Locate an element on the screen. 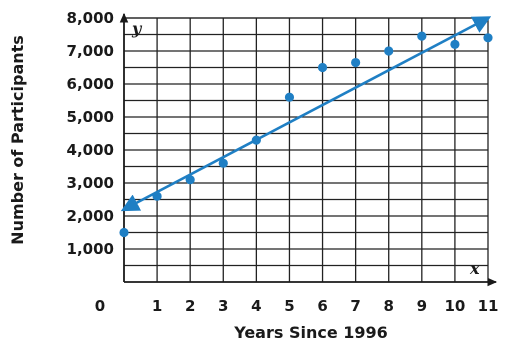  x-tick-label: 10 is located at coordinates (454, 306).